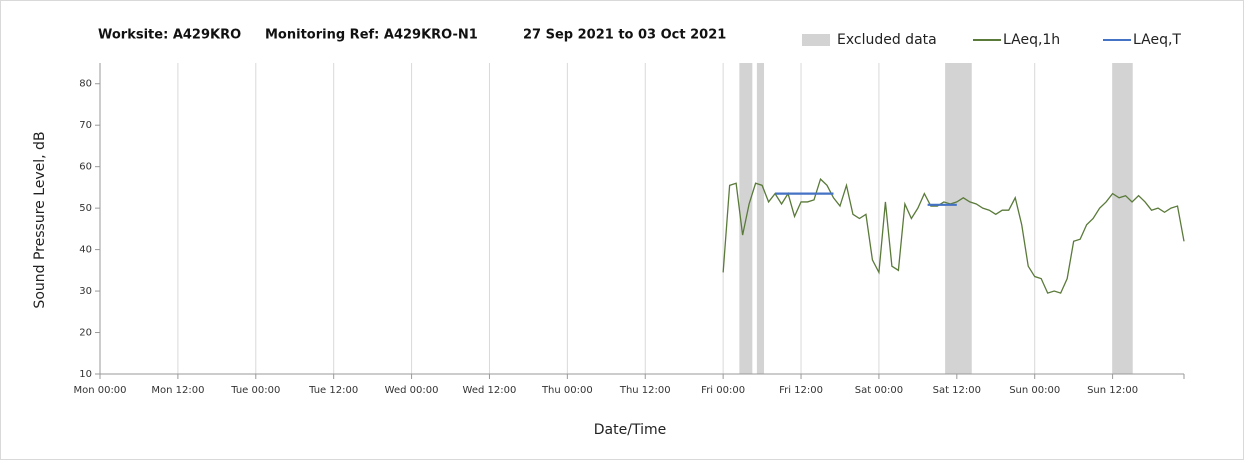  I want to click on y-tick-label: 40, so click(85, 250).